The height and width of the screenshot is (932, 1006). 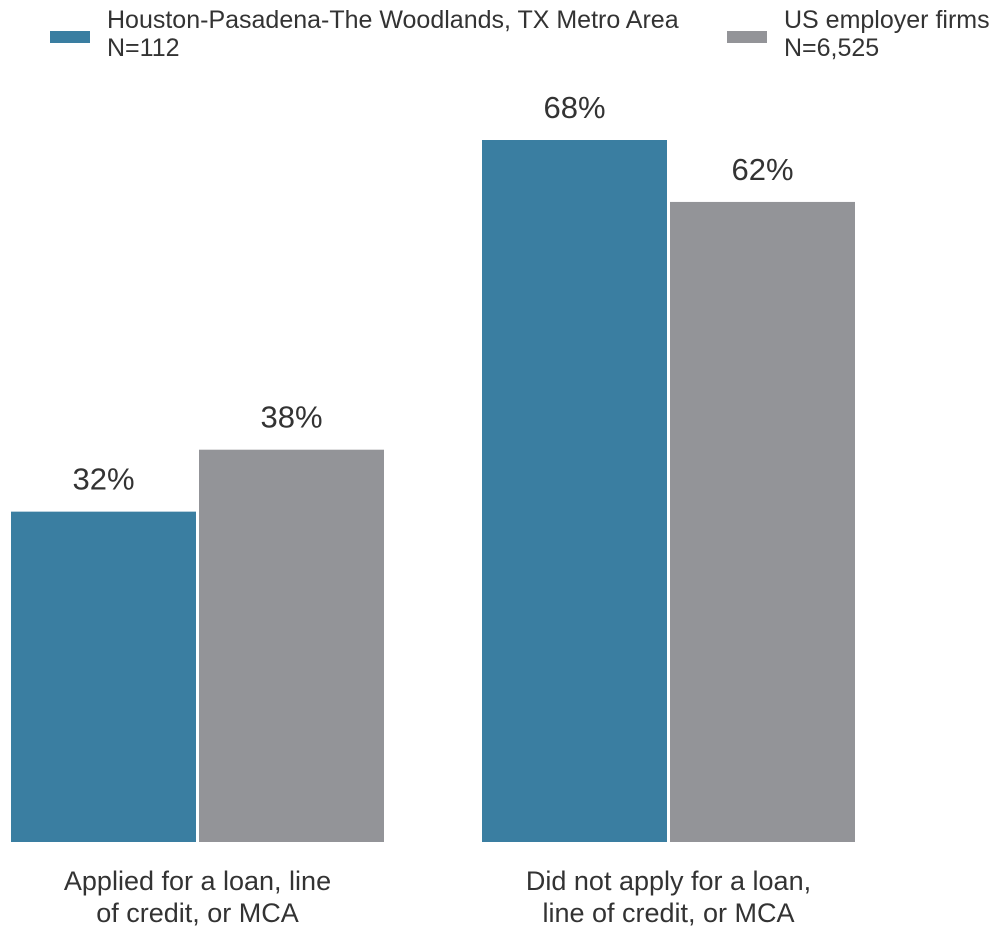 I want to click on data-label: 32%, so click(x=103, y=479).